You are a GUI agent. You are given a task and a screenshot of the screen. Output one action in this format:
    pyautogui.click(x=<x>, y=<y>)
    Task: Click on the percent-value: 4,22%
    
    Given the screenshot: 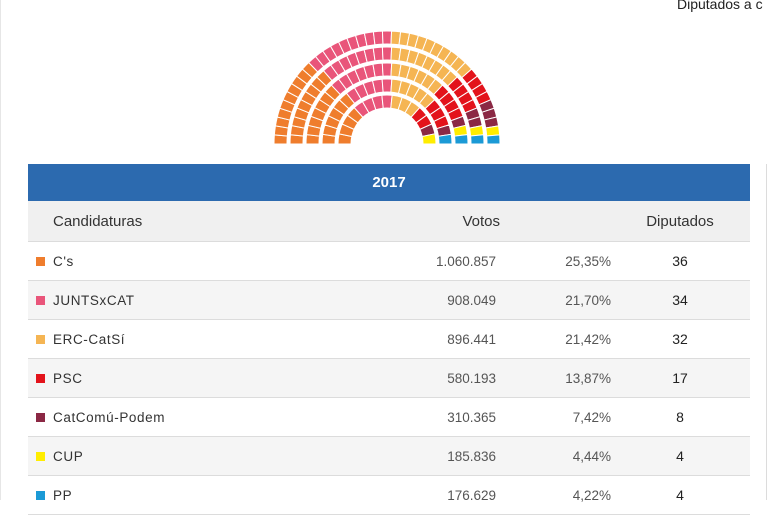 What is the action you would take?
    pyautogui.click(x=557, y=495)
    